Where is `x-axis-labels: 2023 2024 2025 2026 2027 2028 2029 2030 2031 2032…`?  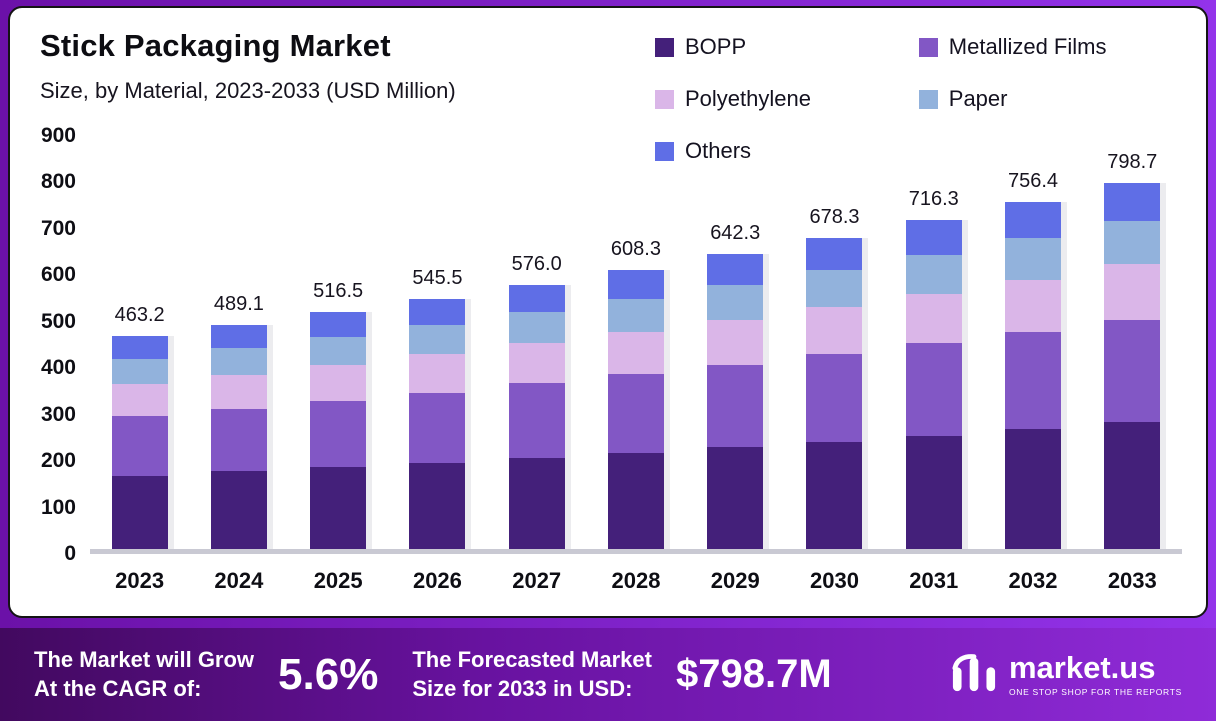 x-axis-labels: 2023 2024 2025 2026 2027 2028 2029 2030 2031 2032… is located at coordinates (636, 581).